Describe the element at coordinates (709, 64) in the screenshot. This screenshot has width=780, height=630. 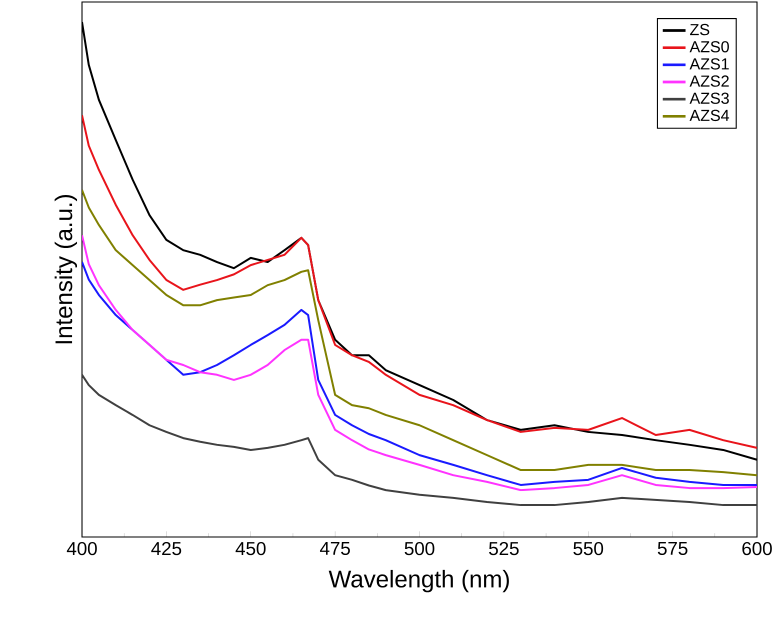
I see `legend-label: AZS1` at that location.